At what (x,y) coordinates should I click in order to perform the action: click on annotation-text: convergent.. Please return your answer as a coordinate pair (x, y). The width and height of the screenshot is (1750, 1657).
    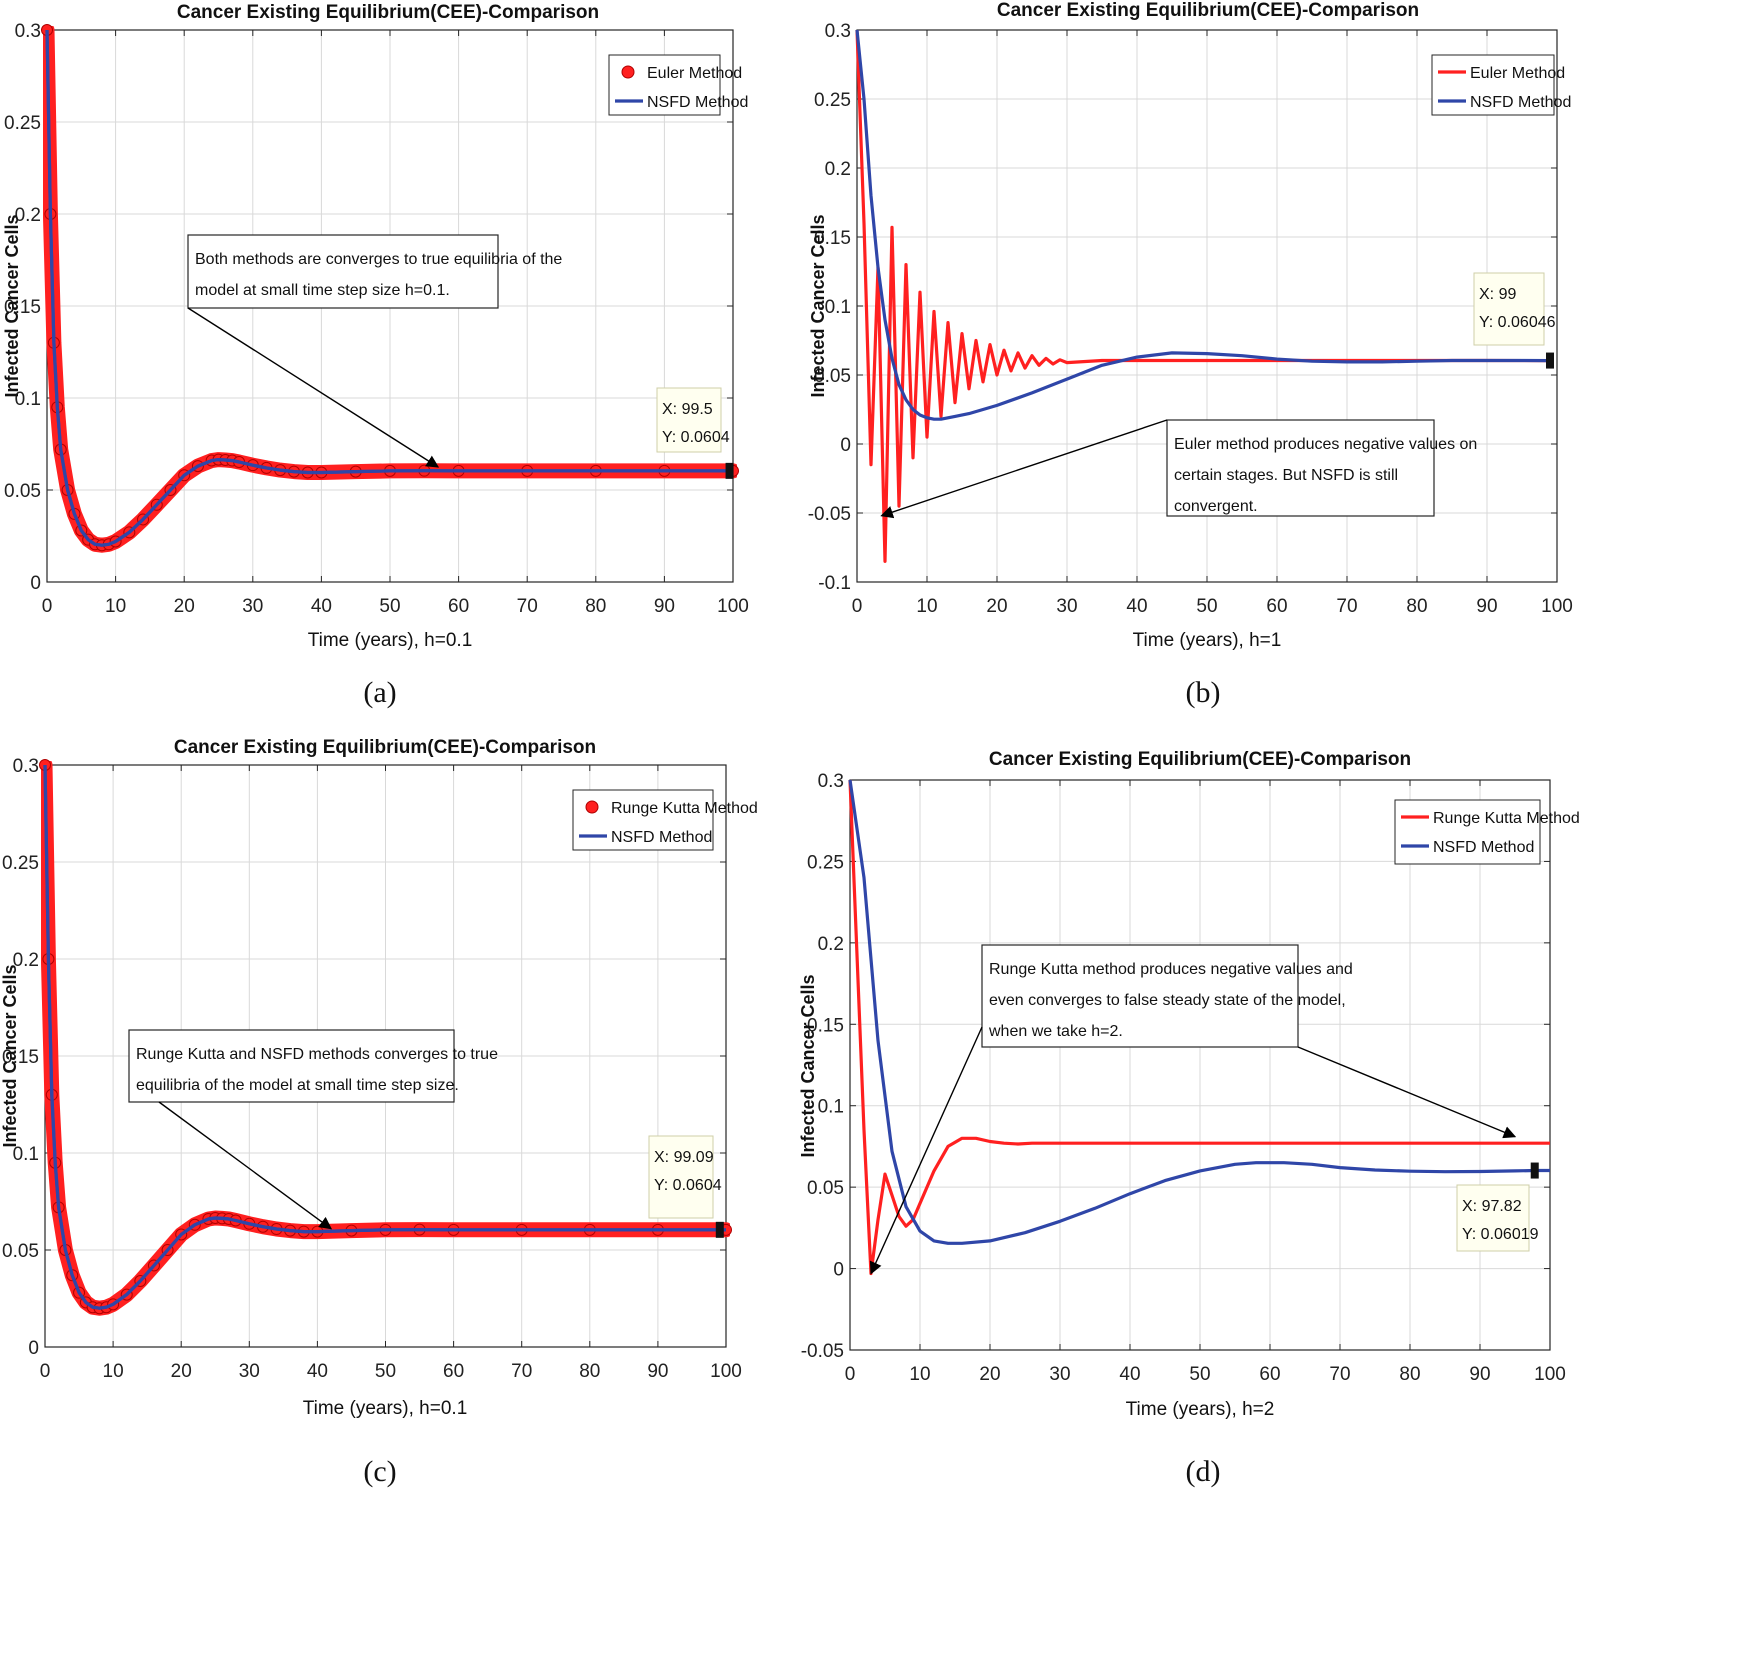
    Looking at the image, I should click on (1216, 506).